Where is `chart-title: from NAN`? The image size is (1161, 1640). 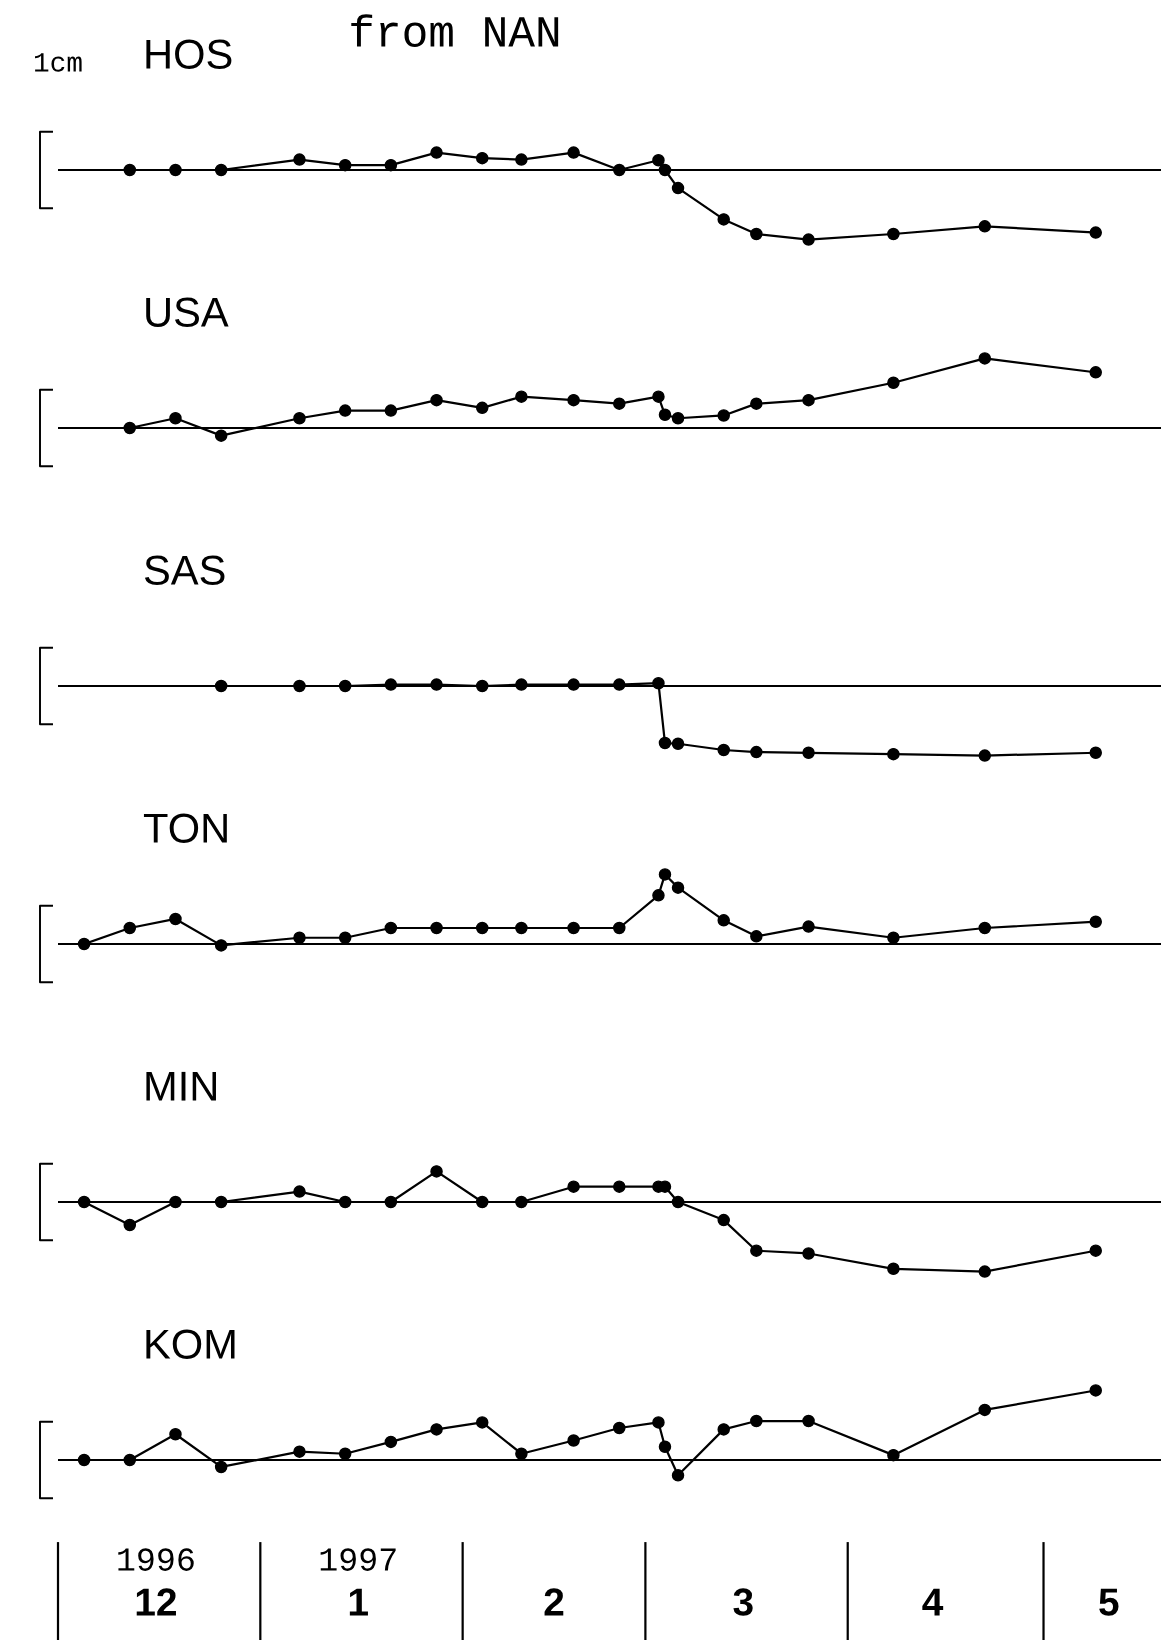 chart-title: from NAN is located at coordinates (455, 30).